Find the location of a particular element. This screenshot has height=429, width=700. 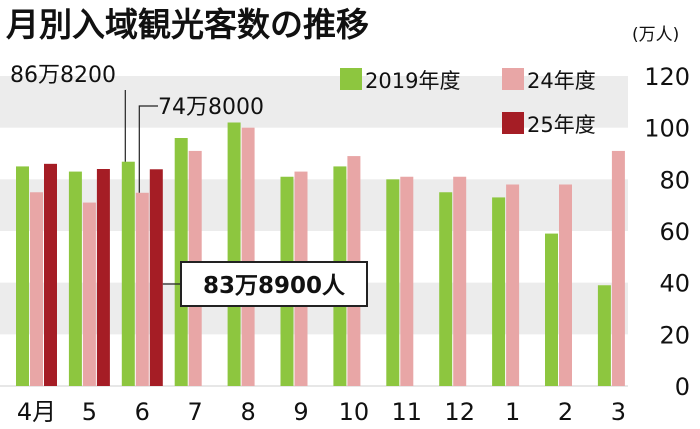

y-axis-ticks: 0 20 40 60 80 100 120 is located at coordinates (667, 232).